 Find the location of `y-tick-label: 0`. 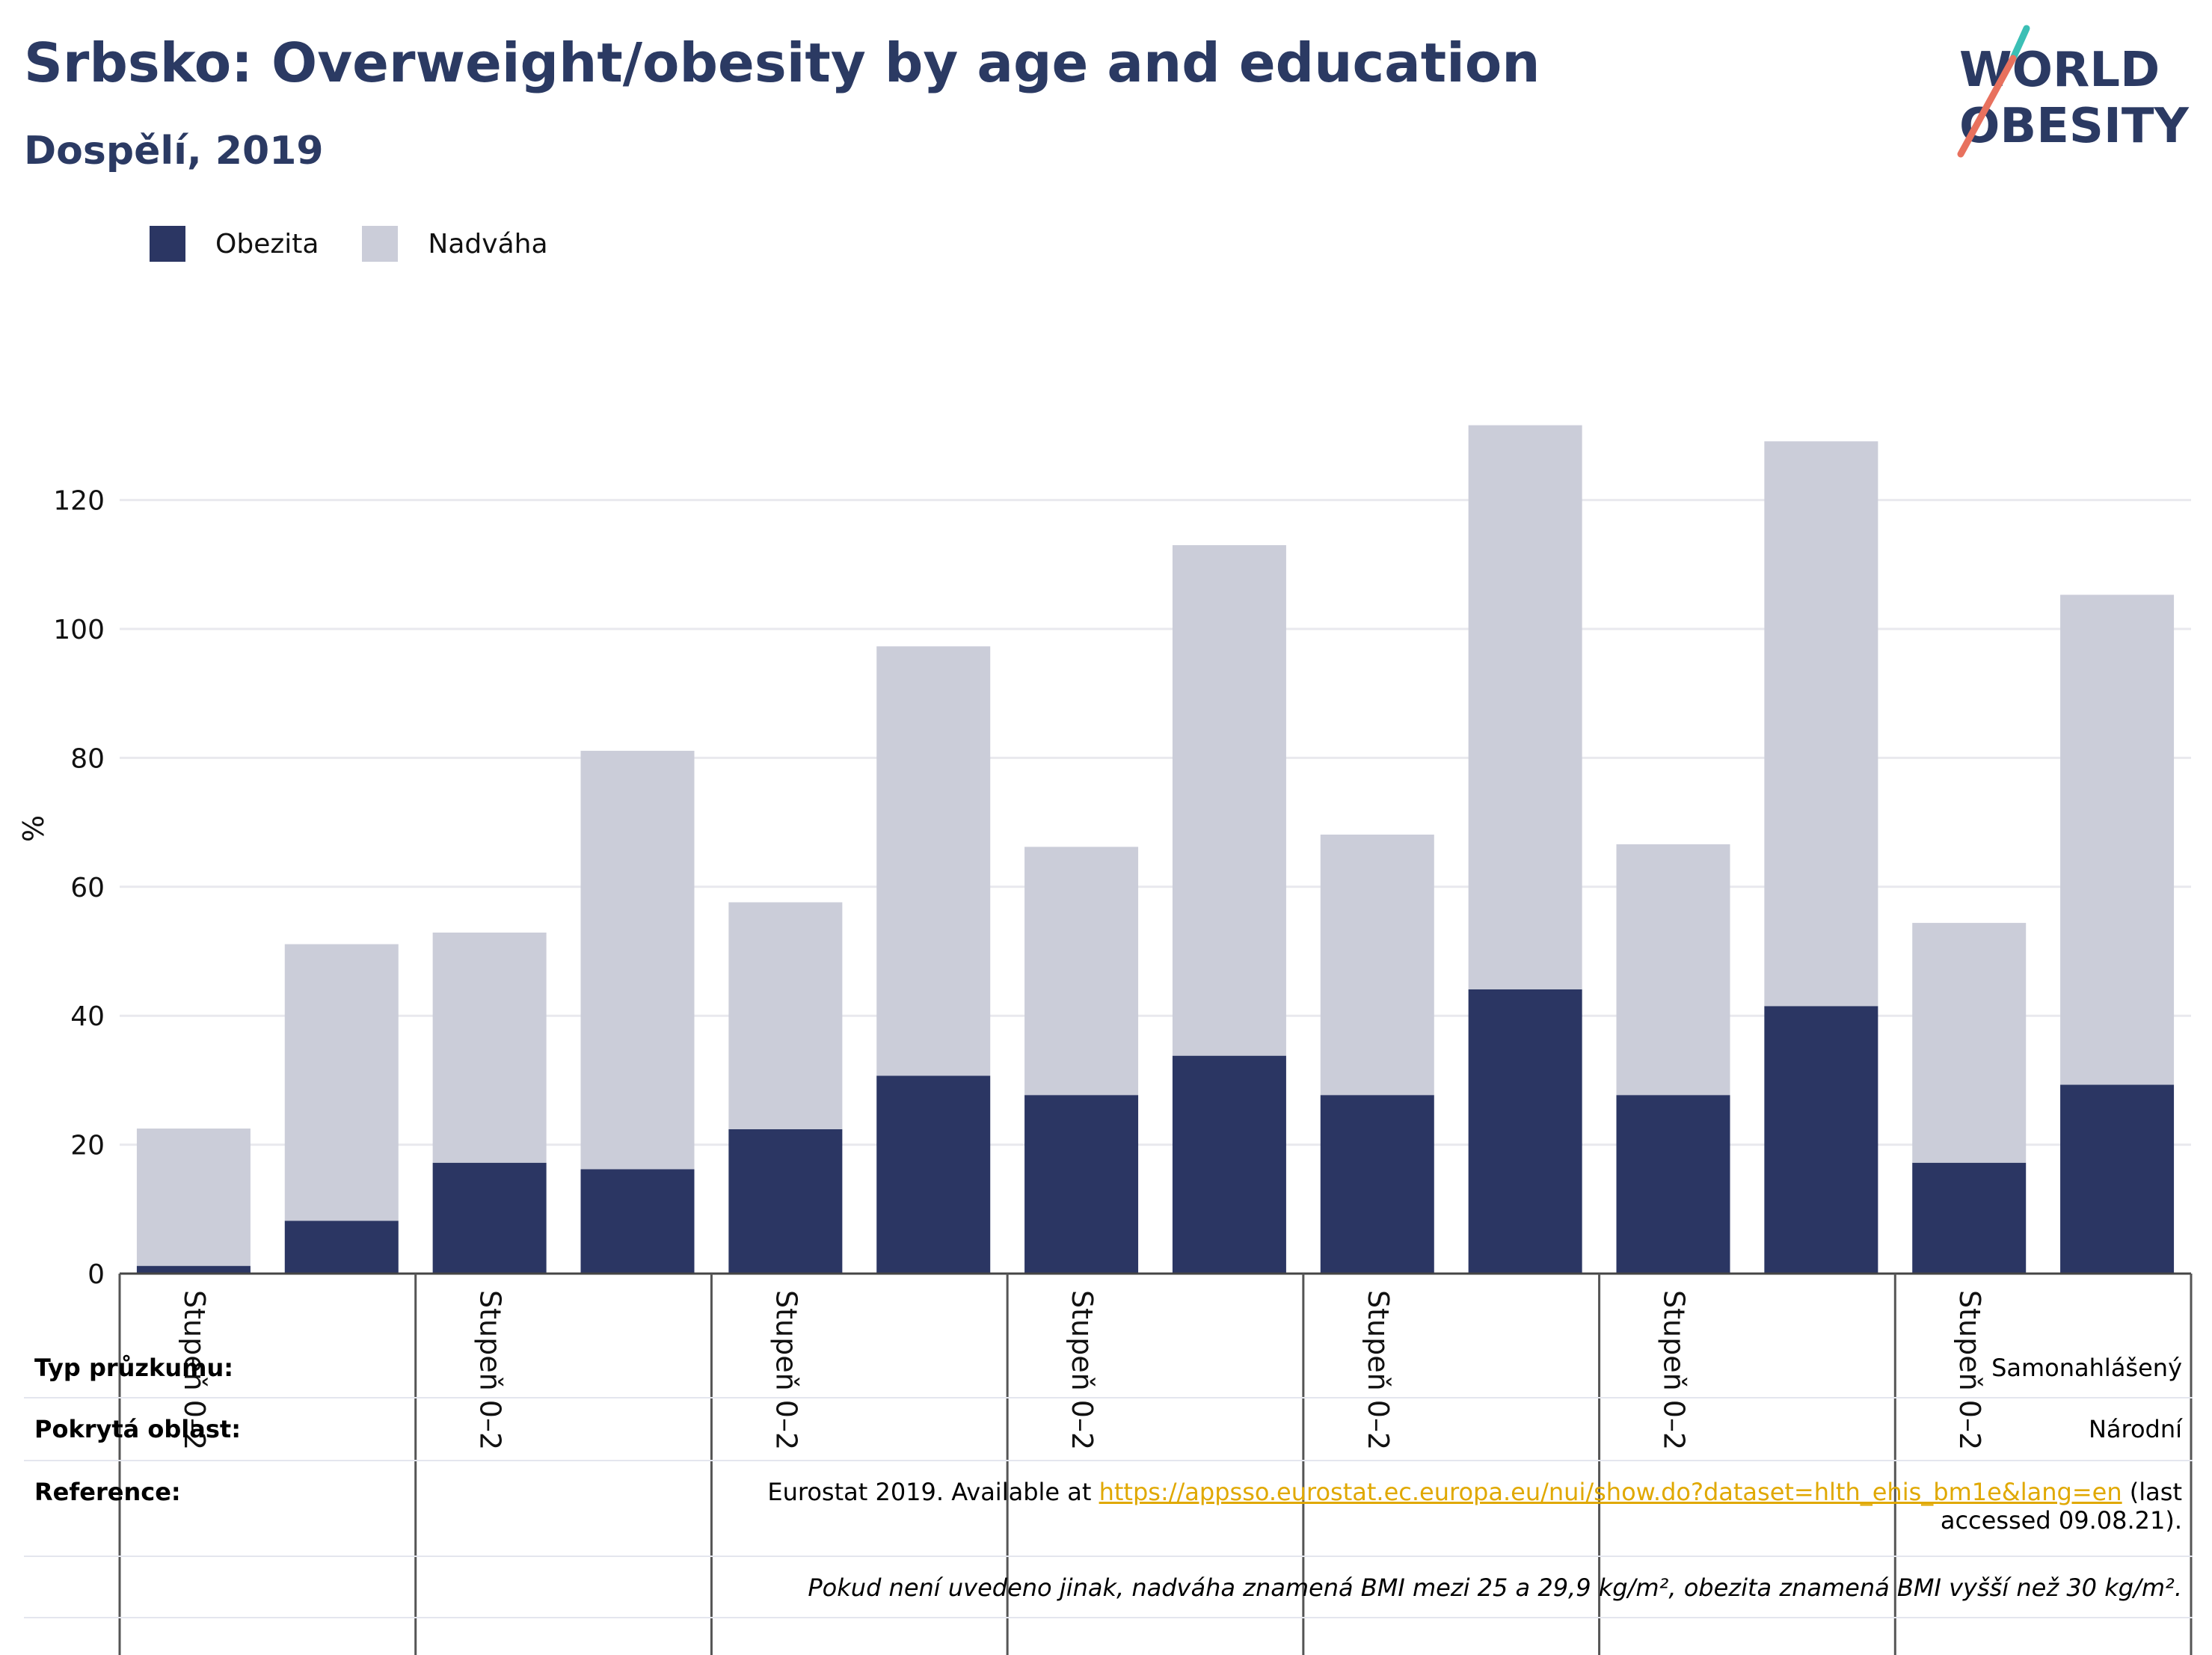

y-tick-label: 0 is located at coordinates (96, 1274).